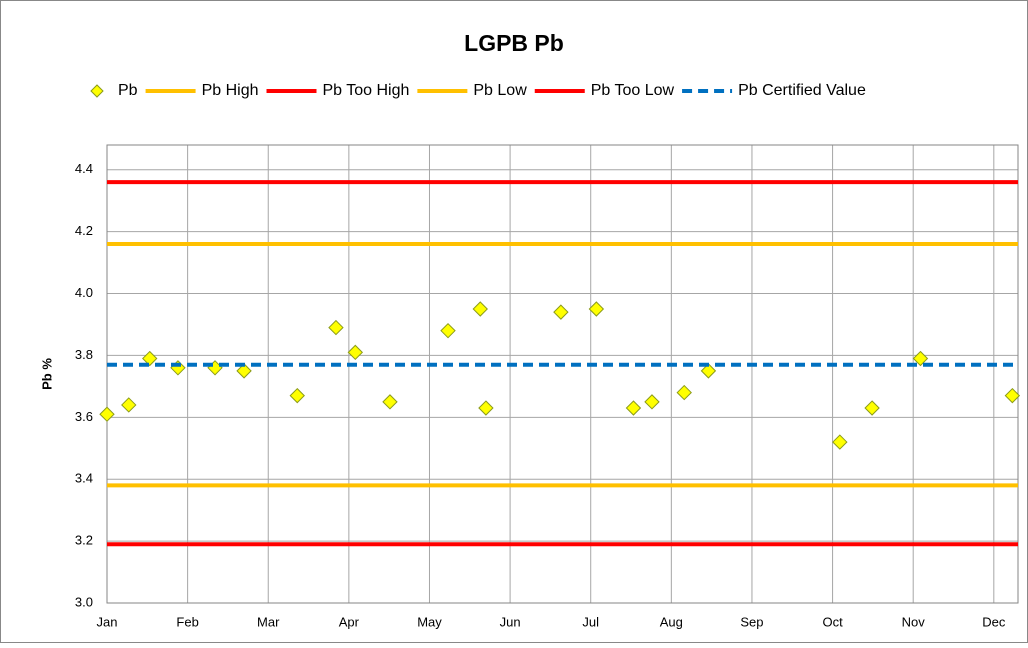 The width and height of the screenshot is (1028, 648). I want to click on y-tick-label: 3.2, so click(84, 540).